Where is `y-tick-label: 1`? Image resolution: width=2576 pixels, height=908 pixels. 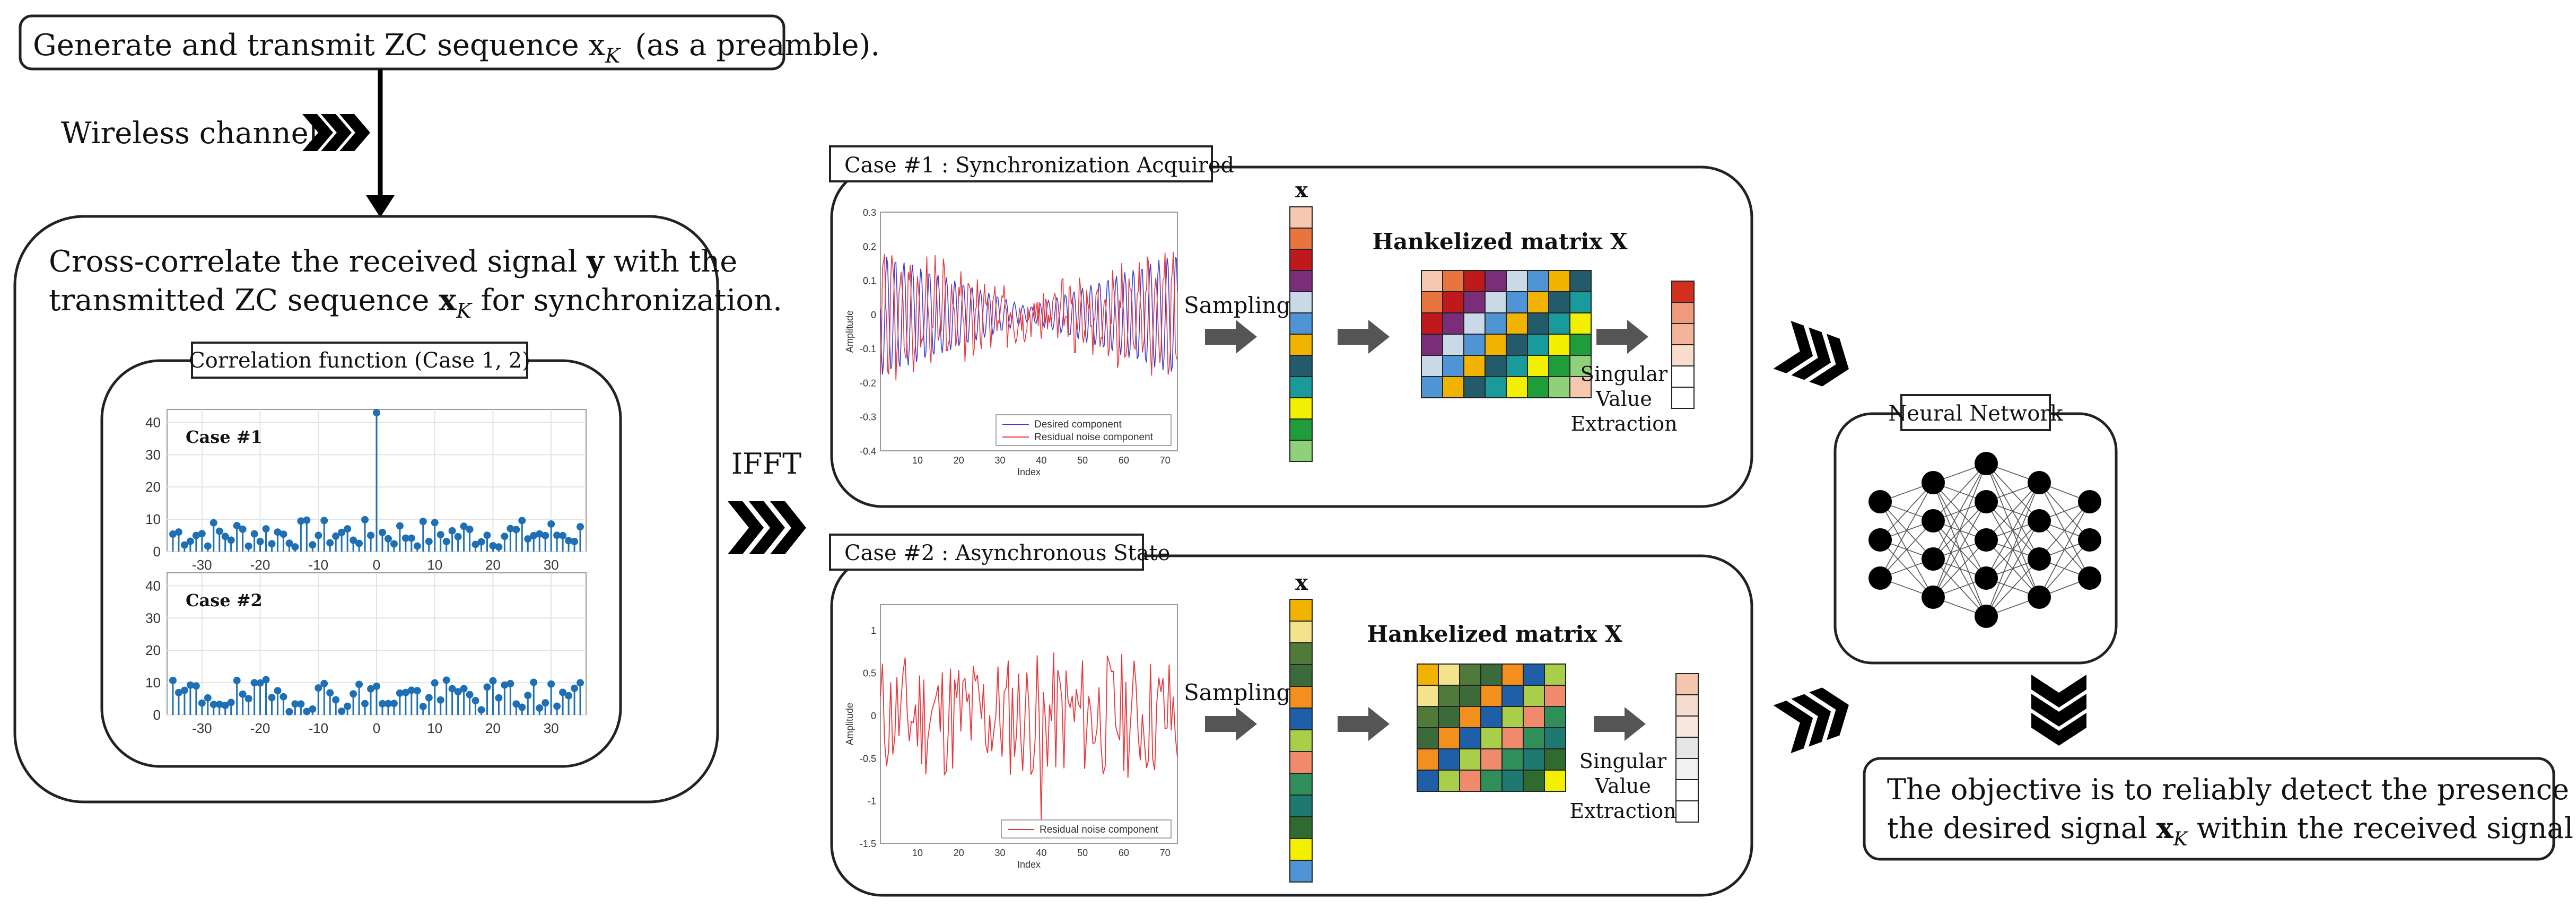 y-tick-label: 1 is located at coordinates (873, 630).